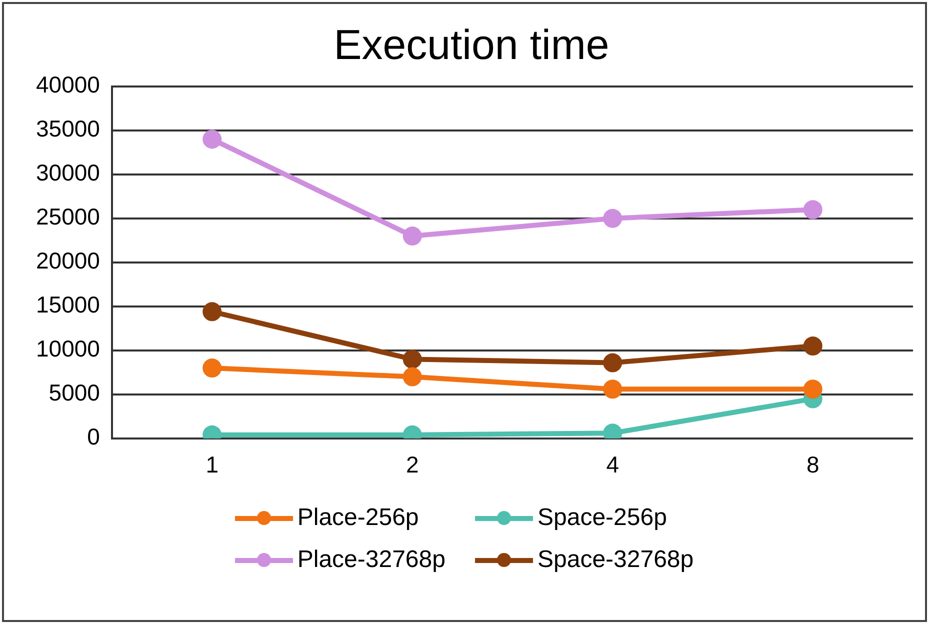  Describe the element at coordinates (68, 217) in the screenshot. I see `y-tick-label: 25000` at that location.